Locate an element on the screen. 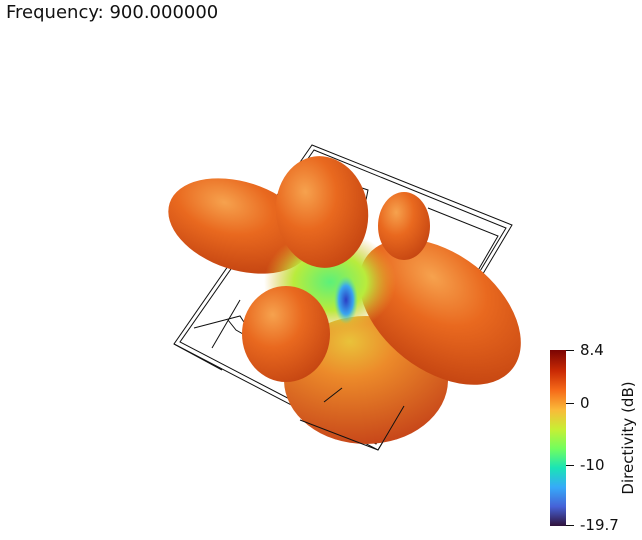 The width and height of the screenshot is (642, 540). colorbar-tick-max is located at coordinates (570, 350).